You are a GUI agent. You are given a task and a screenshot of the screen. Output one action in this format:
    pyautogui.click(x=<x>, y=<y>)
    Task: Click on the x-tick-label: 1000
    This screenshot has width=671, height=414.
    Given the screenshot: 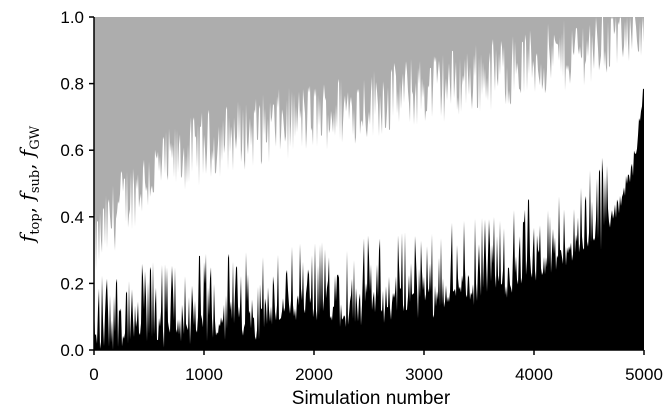 What is the action you would take?
    pyautogui.click(x=204, y=374)
    